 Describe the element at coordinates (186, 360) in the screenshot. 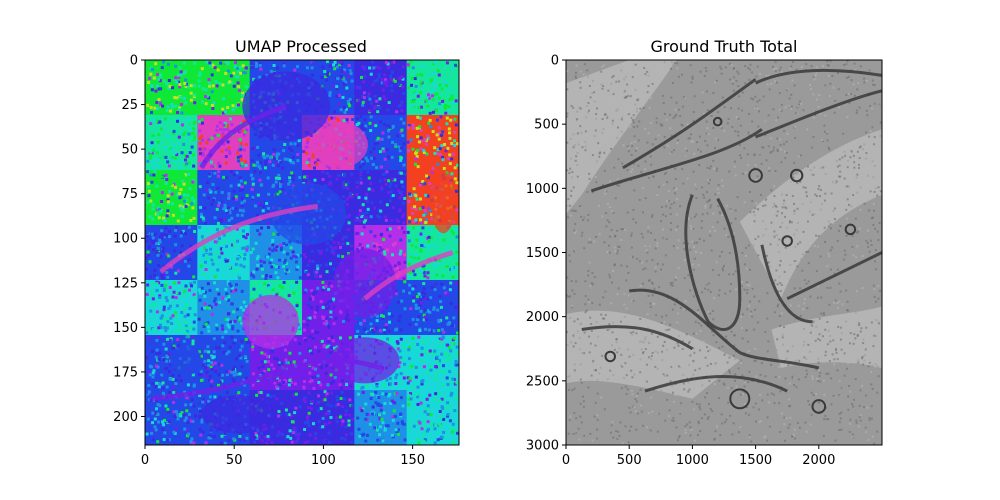

I see `umap-blob` at that location.